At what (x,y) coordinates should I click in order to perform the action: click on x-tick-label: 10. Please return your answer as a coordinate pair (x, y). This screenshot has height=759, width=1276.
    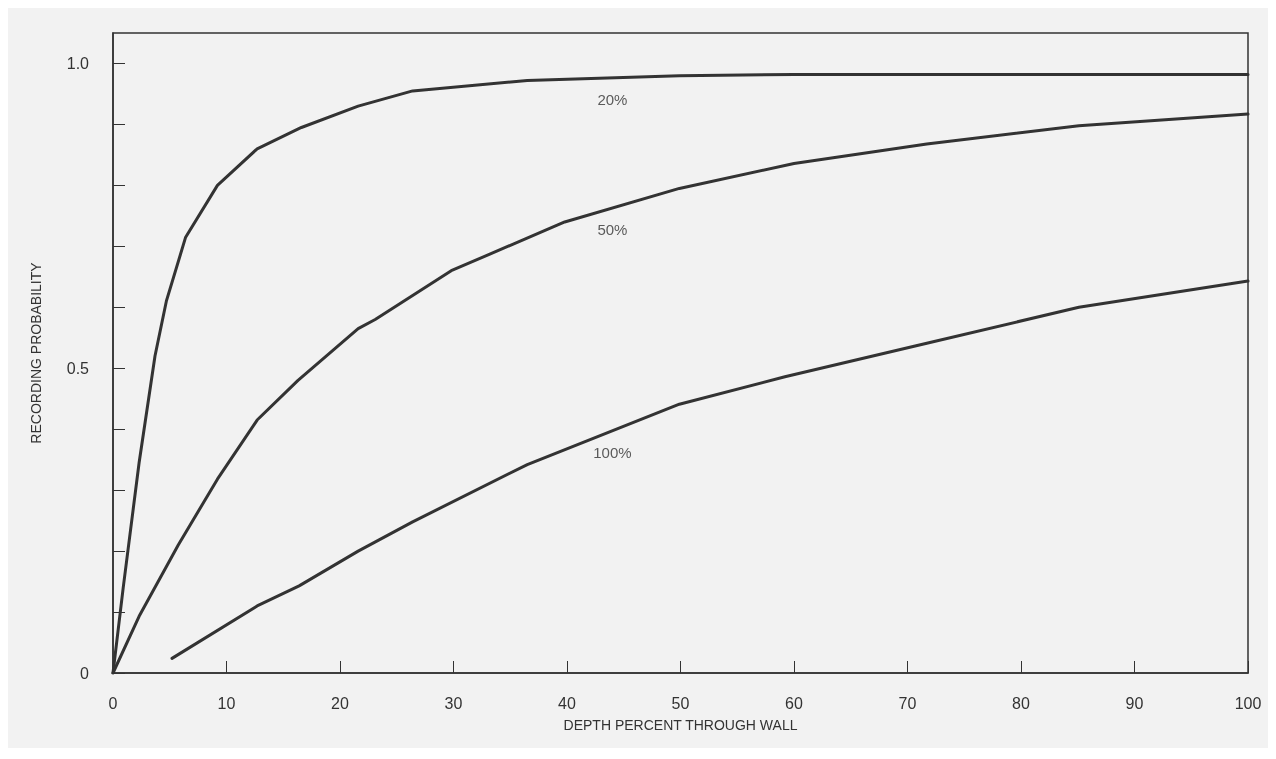
    Looking at the image, I should click on (226, 703).